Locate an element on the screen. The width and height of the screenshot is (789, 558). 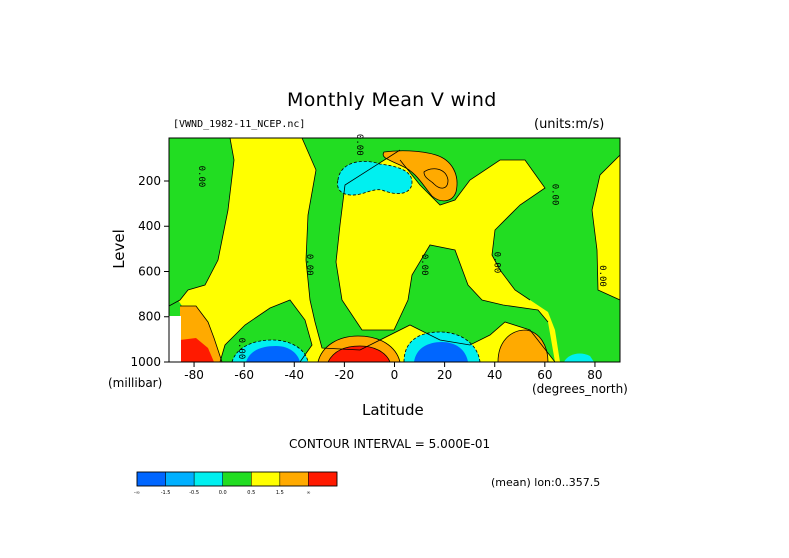
contour-interval-text: CONTOUR INTERVAL = 5.000E-01 is located at coordinates (390, 444).